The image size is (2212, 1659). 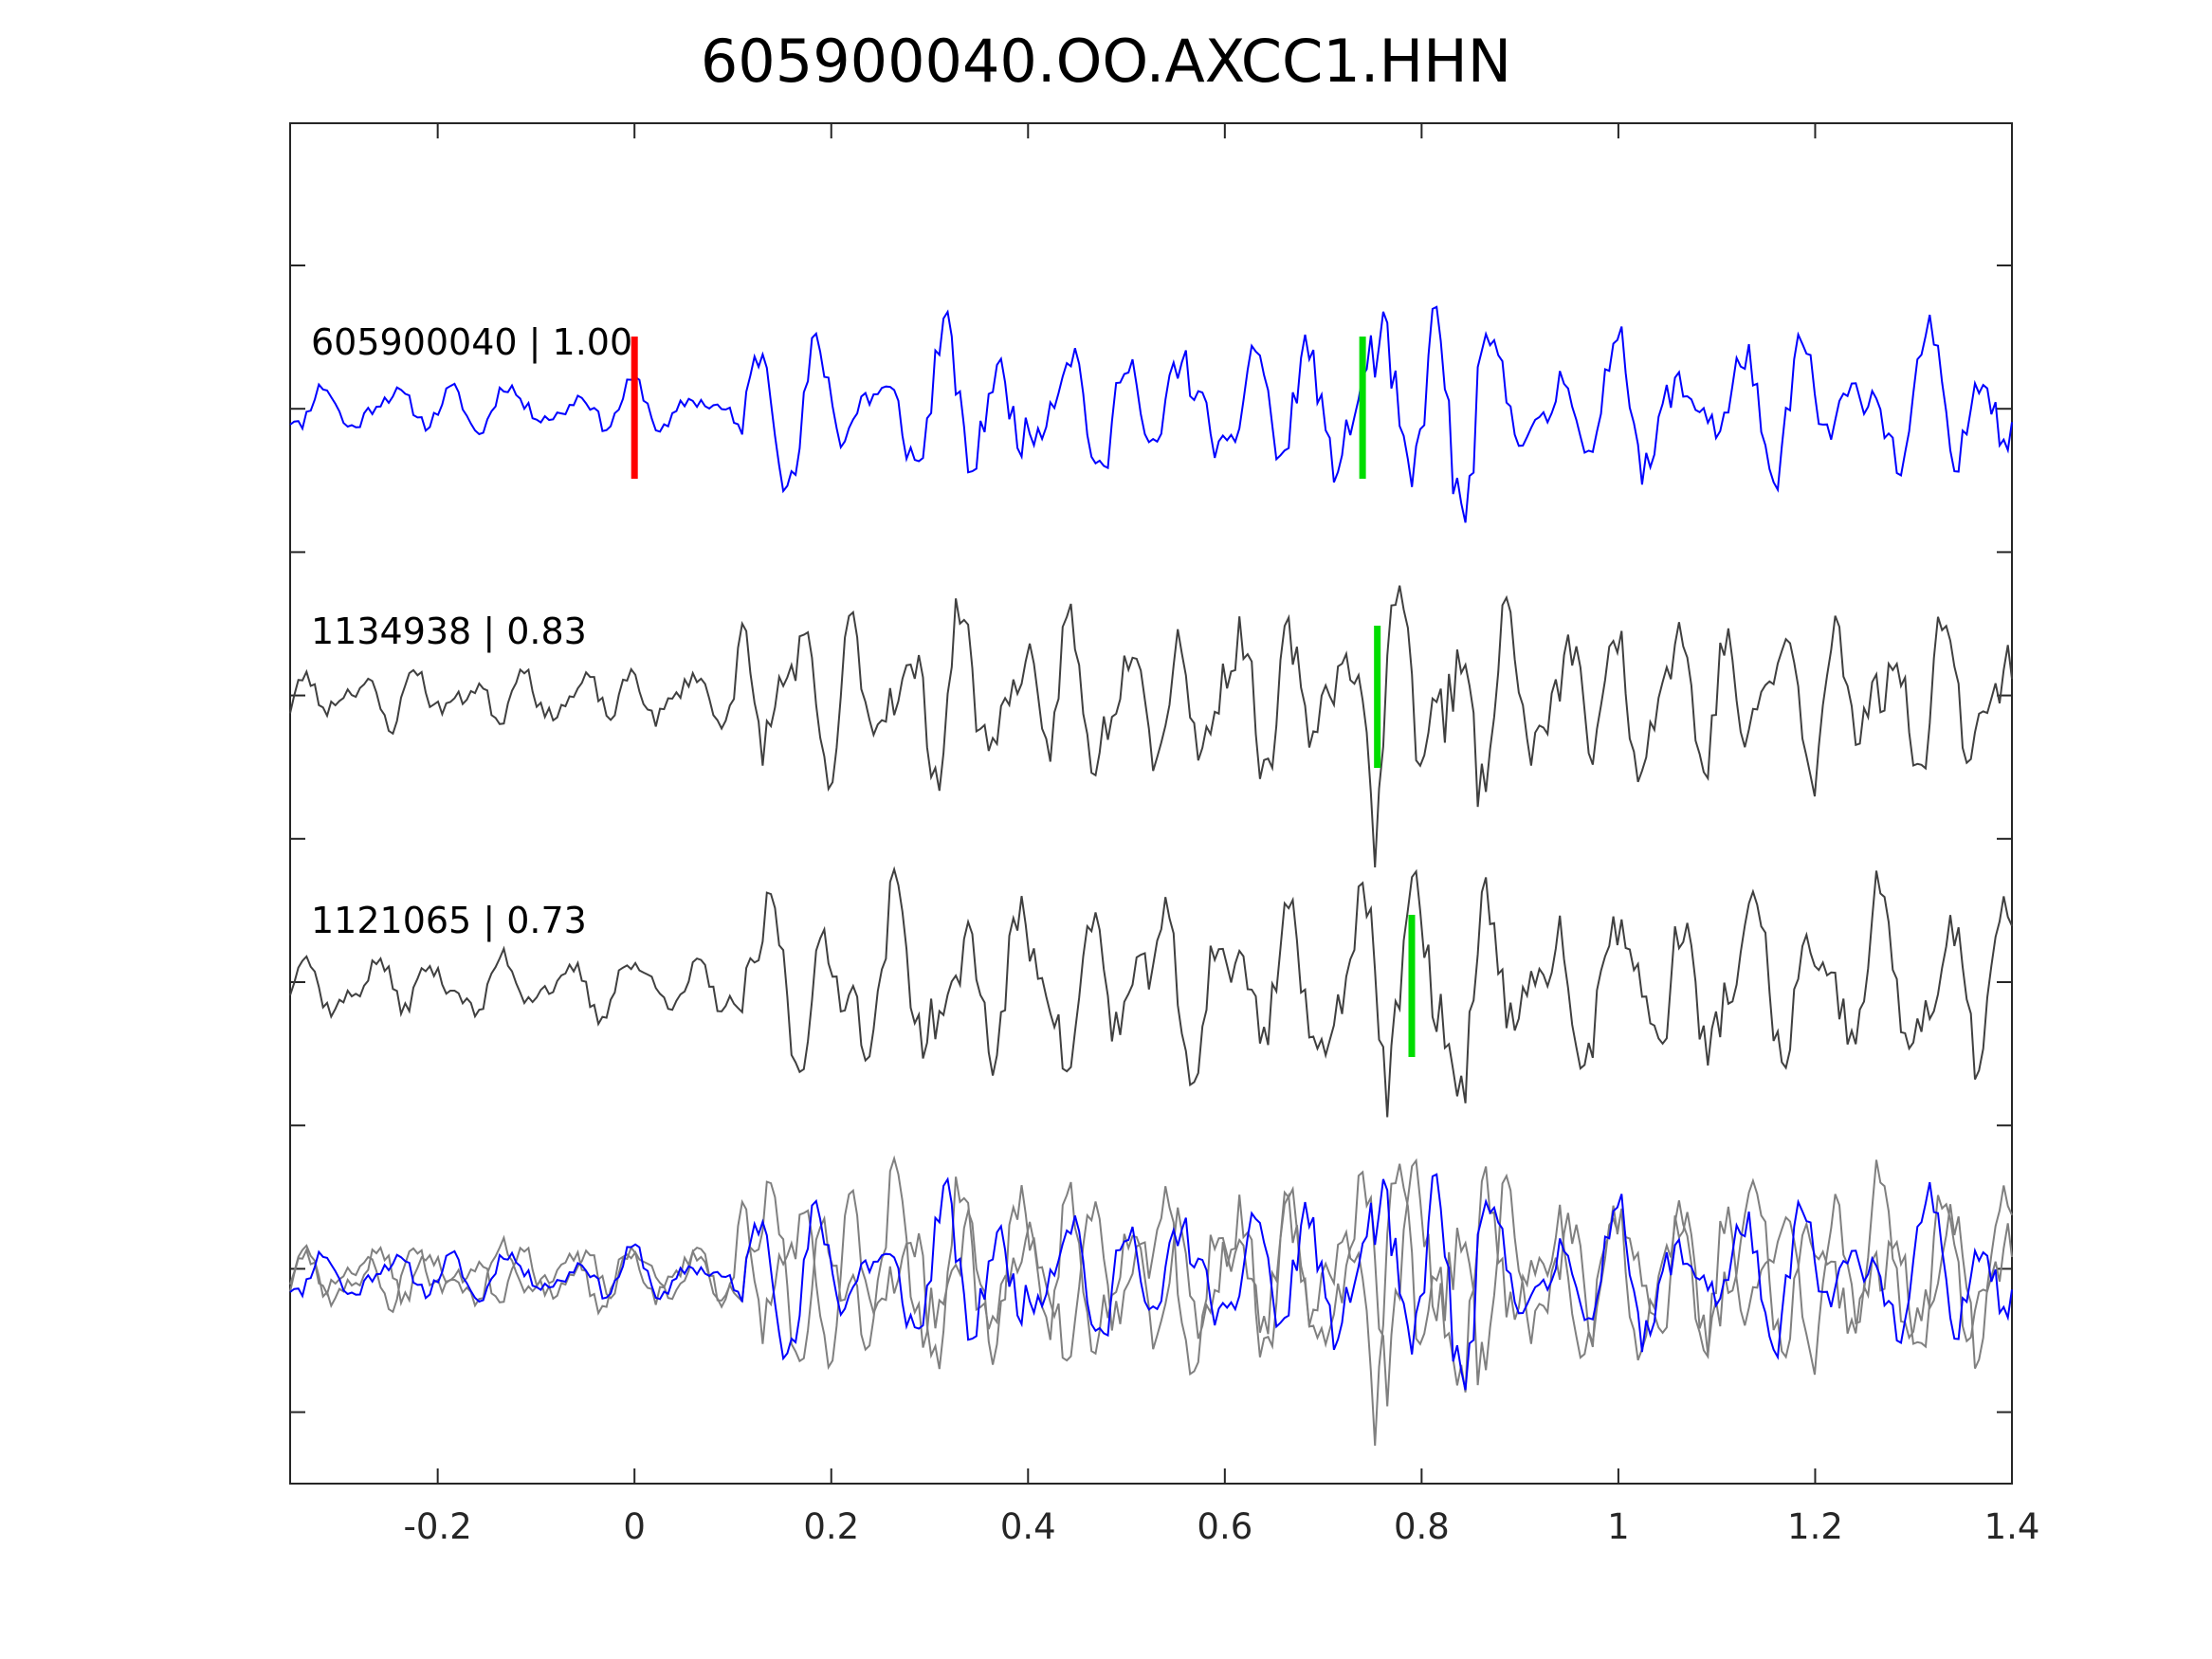 What do you see at coordinates (449, 632) in the screenshot?
I see `trace-label-1134938: 1134938 | 0.83` at bounding box center [449, 632].